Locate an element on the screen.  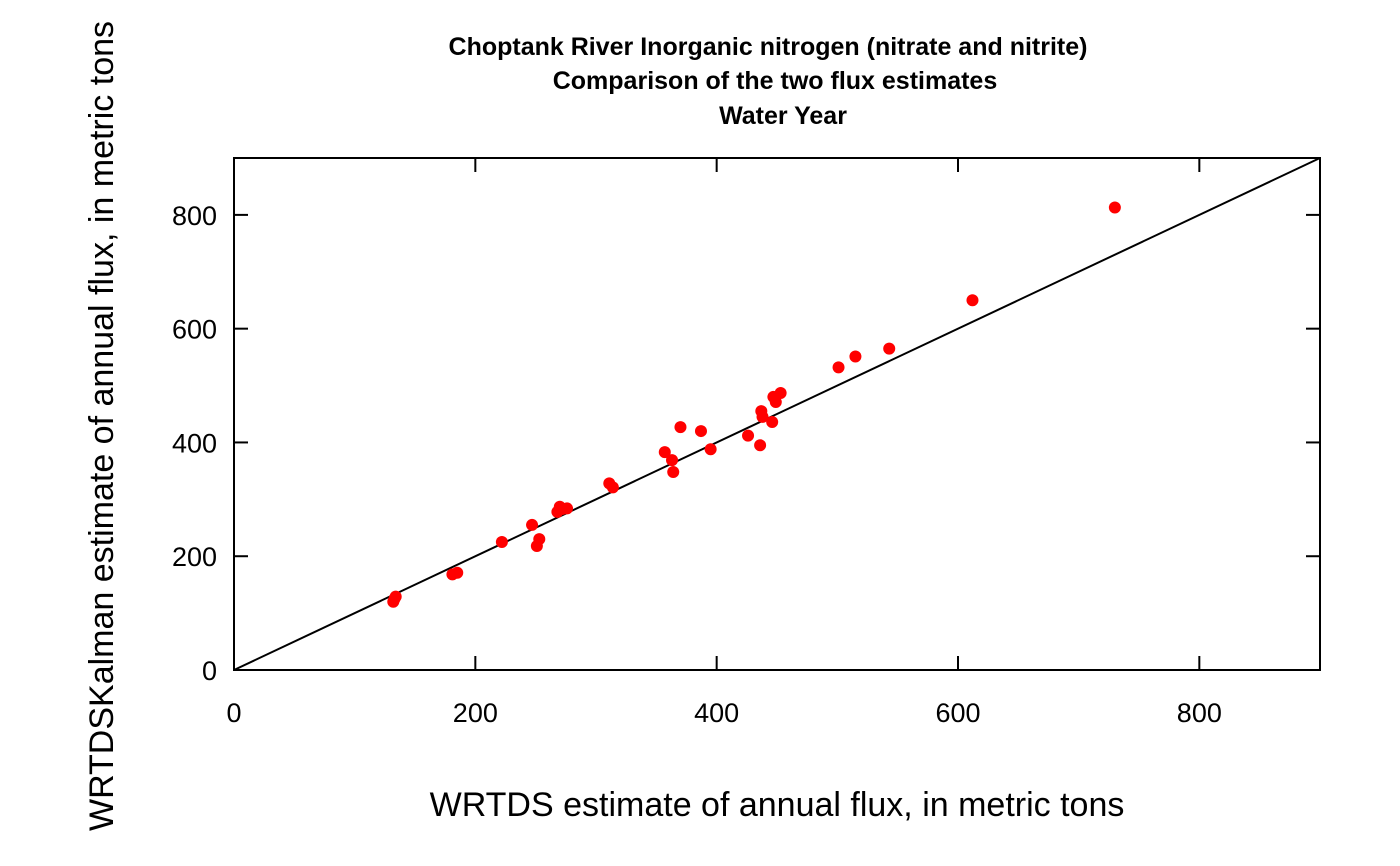
x-tick-label: 600 is located at coordinates (957, 713).